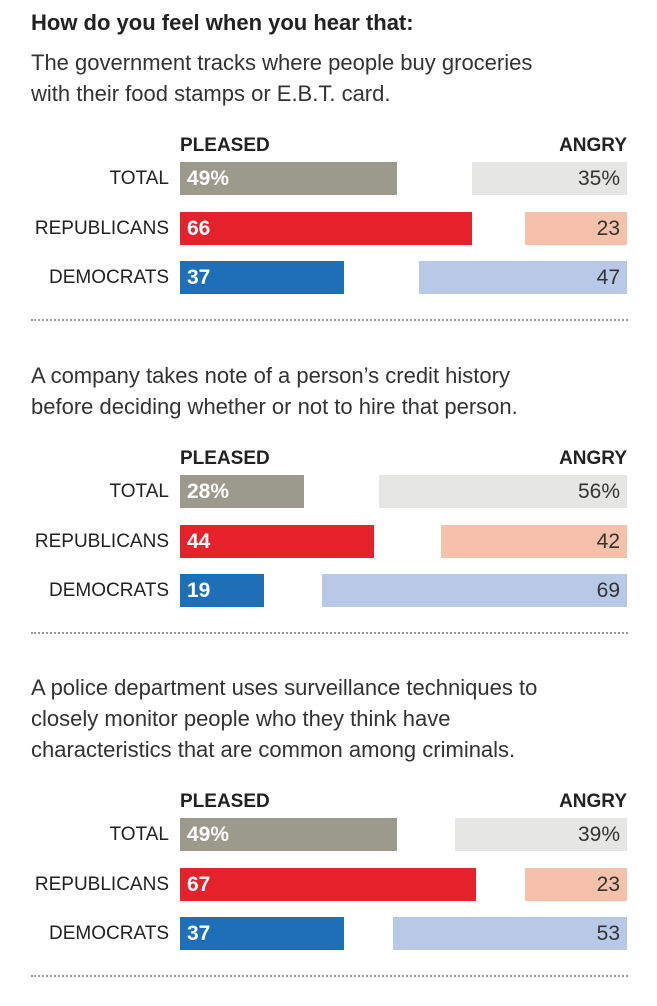 The image size is (657, 1006). What do you see at coordinates (199, 228) in the screenshot?
I see `pleased-value-label: 66` at bounding box center [199, 228].